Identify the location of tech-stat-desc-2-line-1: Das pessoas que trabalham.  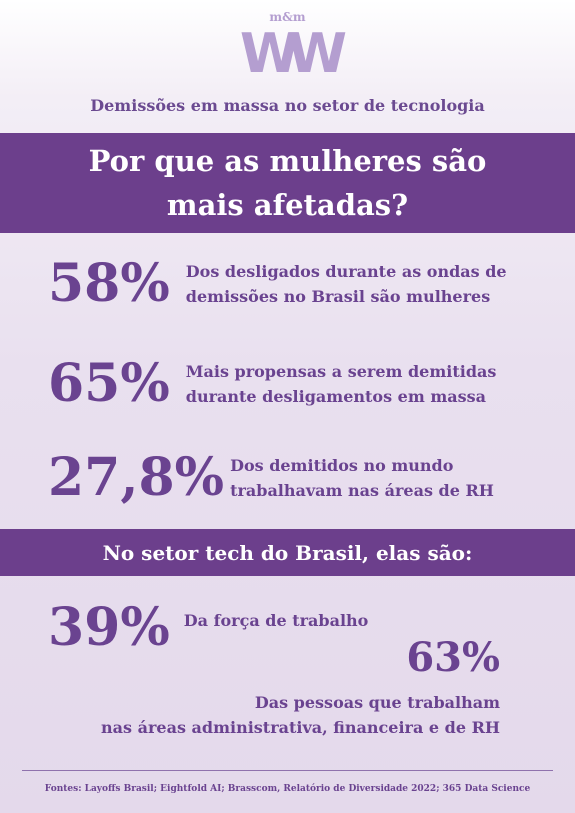
(377, 702).